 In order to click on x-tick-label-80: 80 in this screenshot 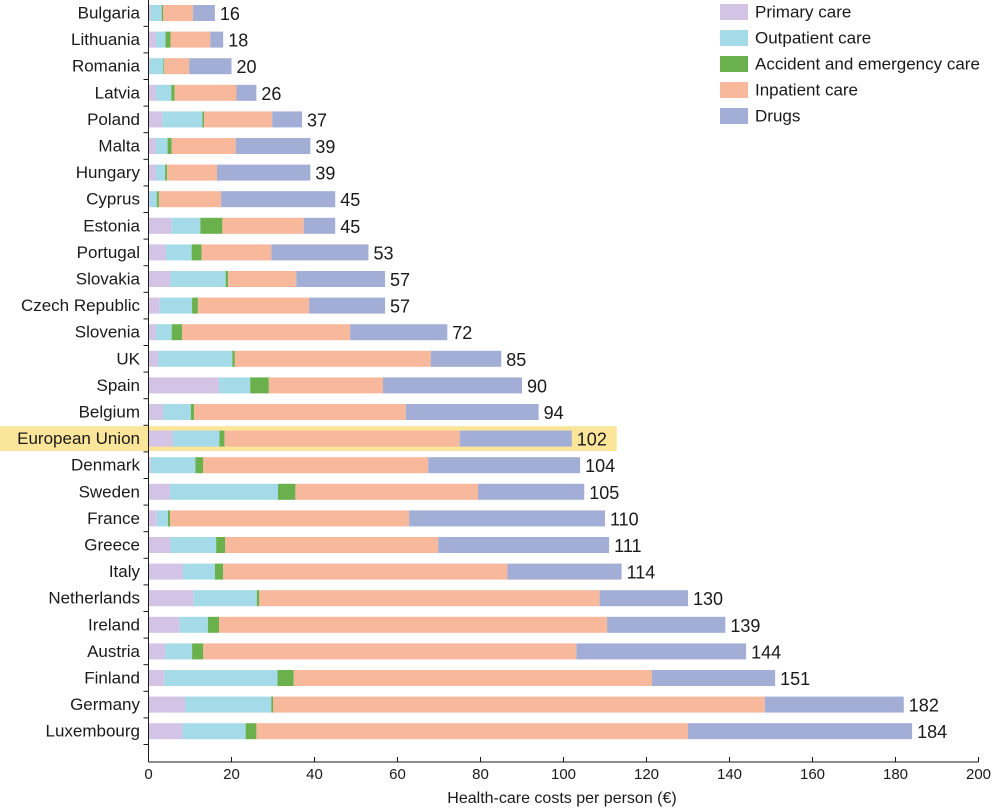, I will do `click(480, 774)`.